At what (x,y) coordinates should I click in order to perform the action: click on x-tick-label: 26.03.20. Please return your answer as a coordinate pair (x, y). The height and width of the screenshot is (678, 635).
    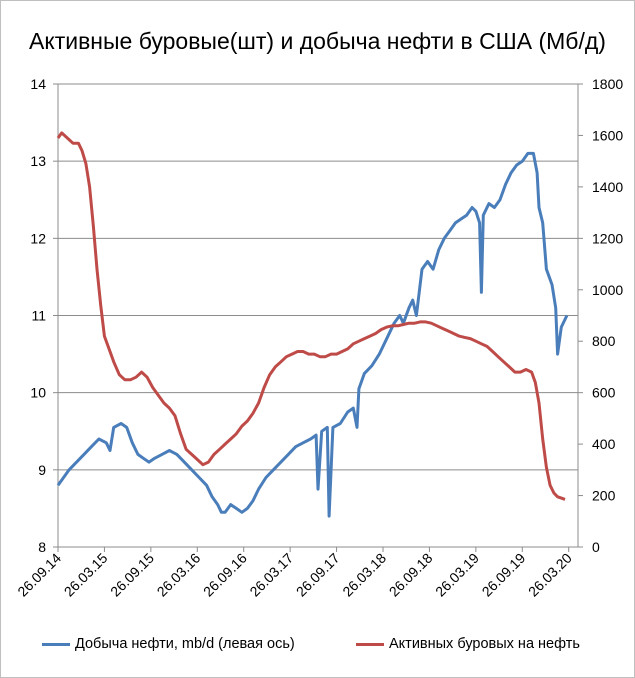
    Looking at the image, I should click on (550, 575).